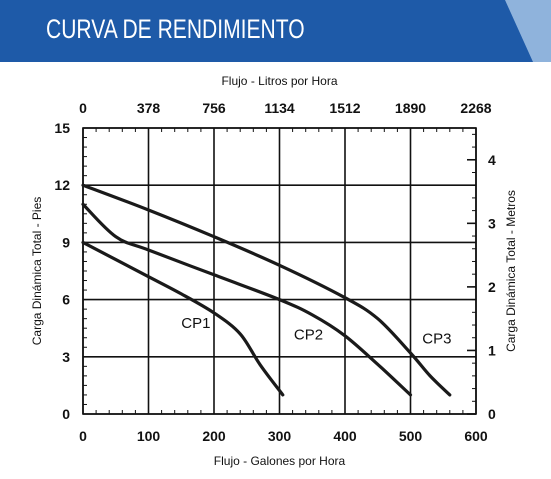  What do you see at coordinates (214, 436) in the screenshot?
I see `x-tick-label: 200` at bounding box center [214, 436].